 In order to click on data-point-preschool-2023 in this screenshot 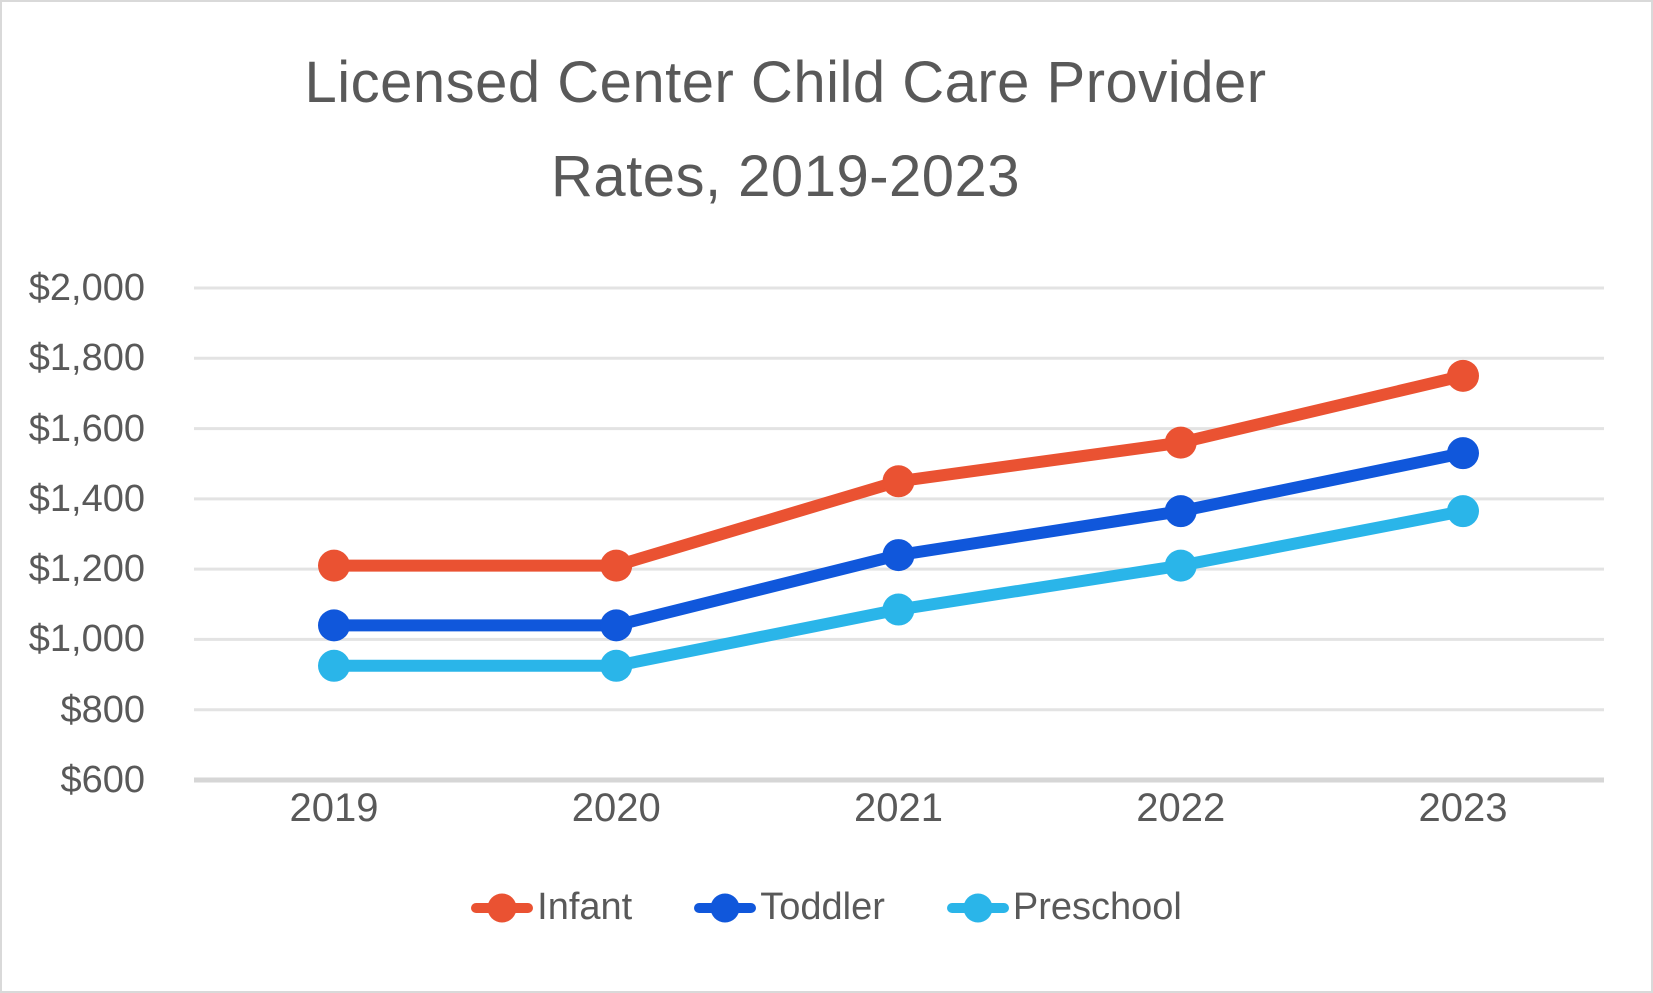, I will do `click(1463, 511)`.